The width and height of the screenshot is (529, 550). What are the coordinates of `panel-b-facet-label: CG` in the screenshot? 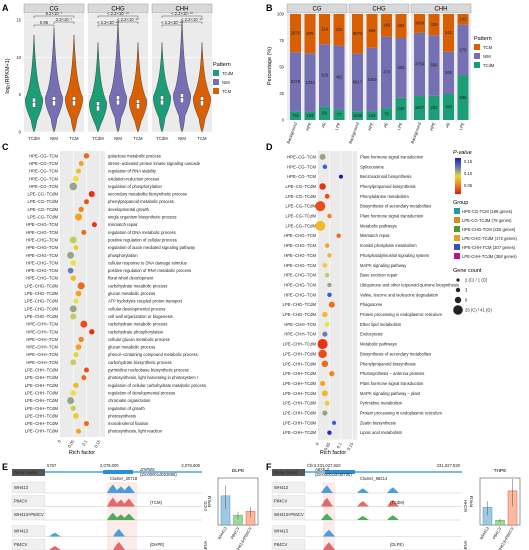 It's located at (317, 10).